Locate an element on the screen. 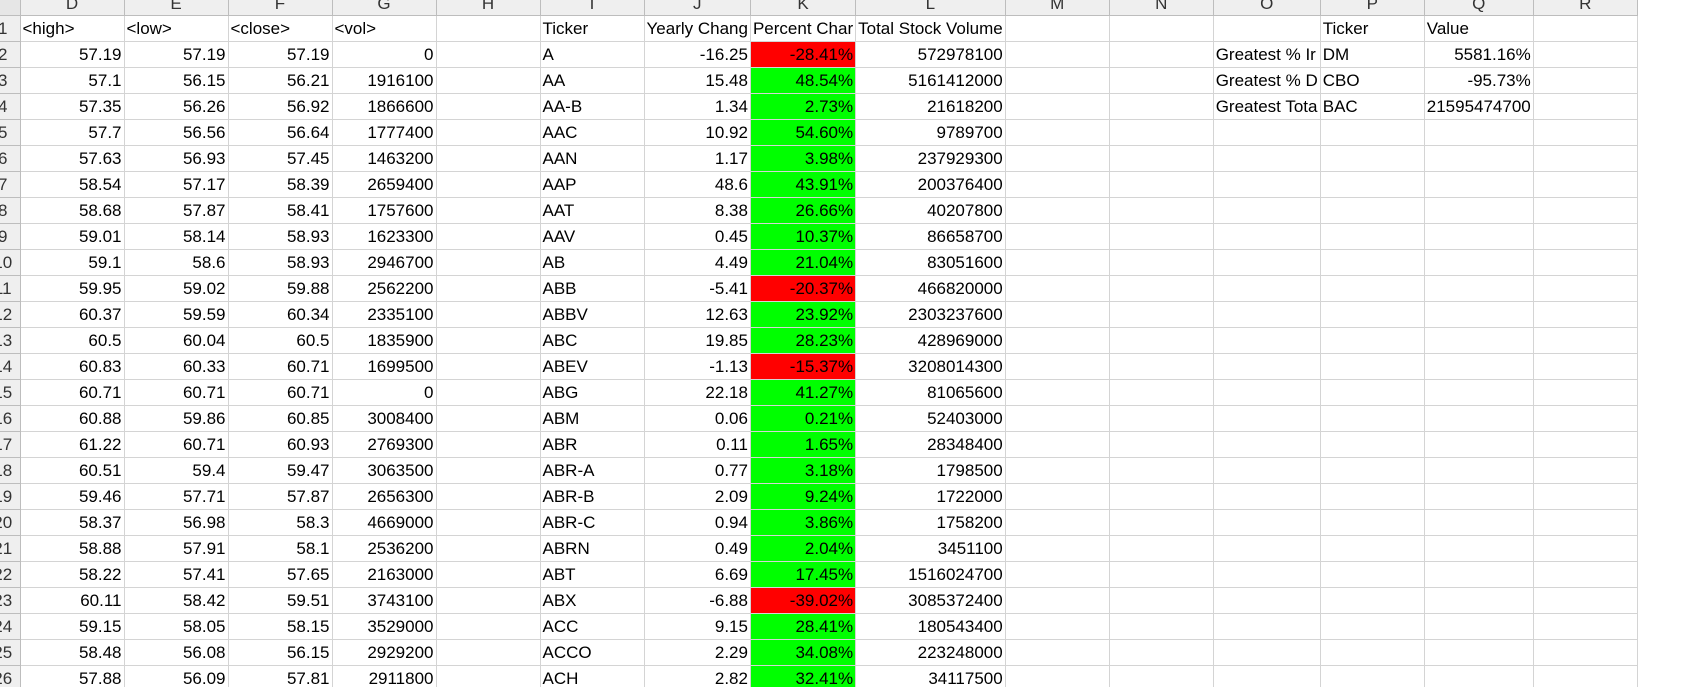 Image resolution: width=1688 pixels, height=687 pixels. column-header-p: P is located at coordinates (1372, 8).